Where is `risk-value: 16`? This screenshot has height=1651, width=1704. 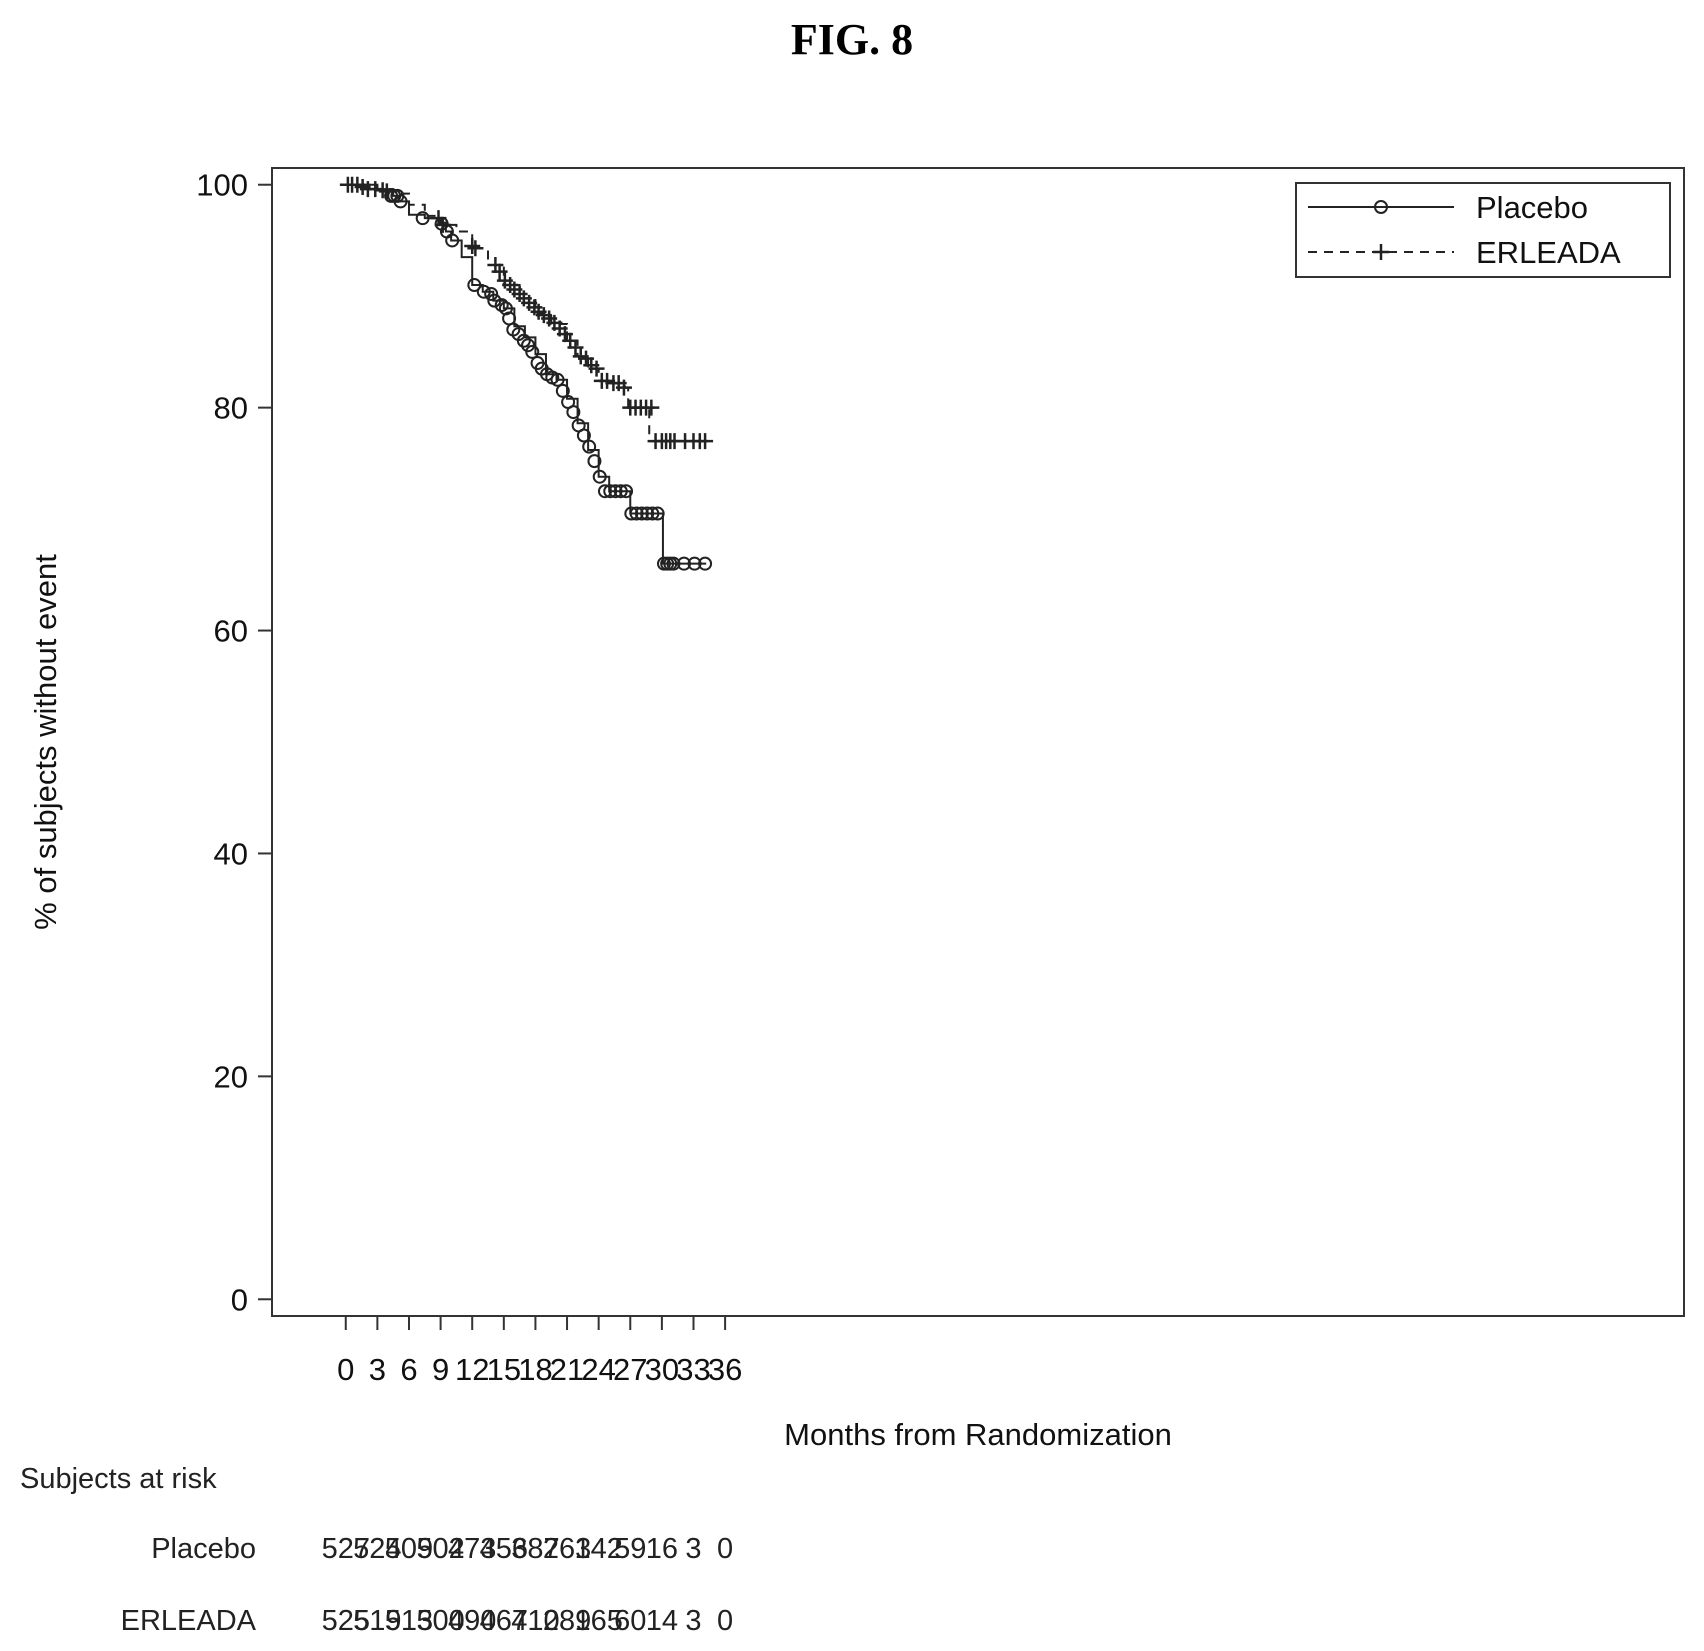
risk-value: 16 is located at coordinates (662, 1549).